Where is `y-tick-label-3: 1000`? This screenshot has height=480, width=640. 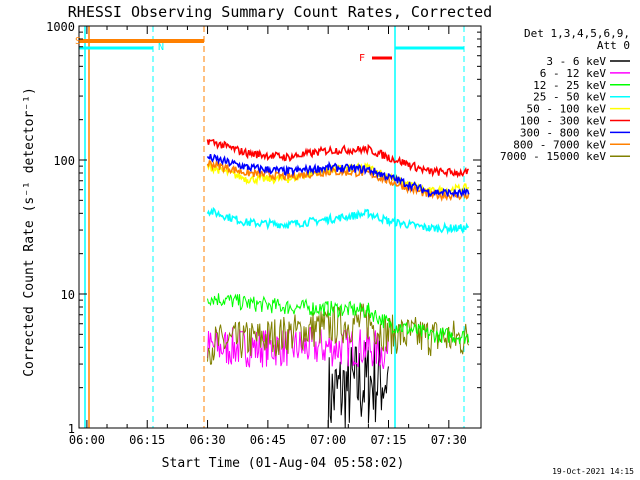
y-tick-label-3: 1000 is located at coordinates (60, 27).